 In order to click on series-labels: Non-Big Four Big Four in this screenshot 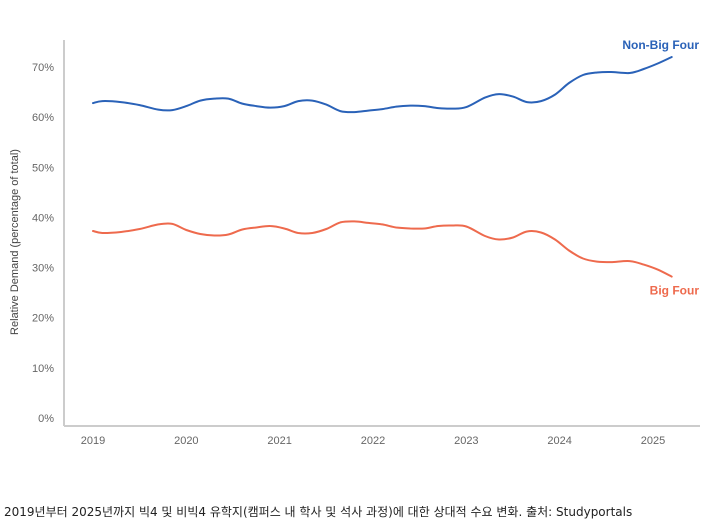, I will do `click(660, 168)`.